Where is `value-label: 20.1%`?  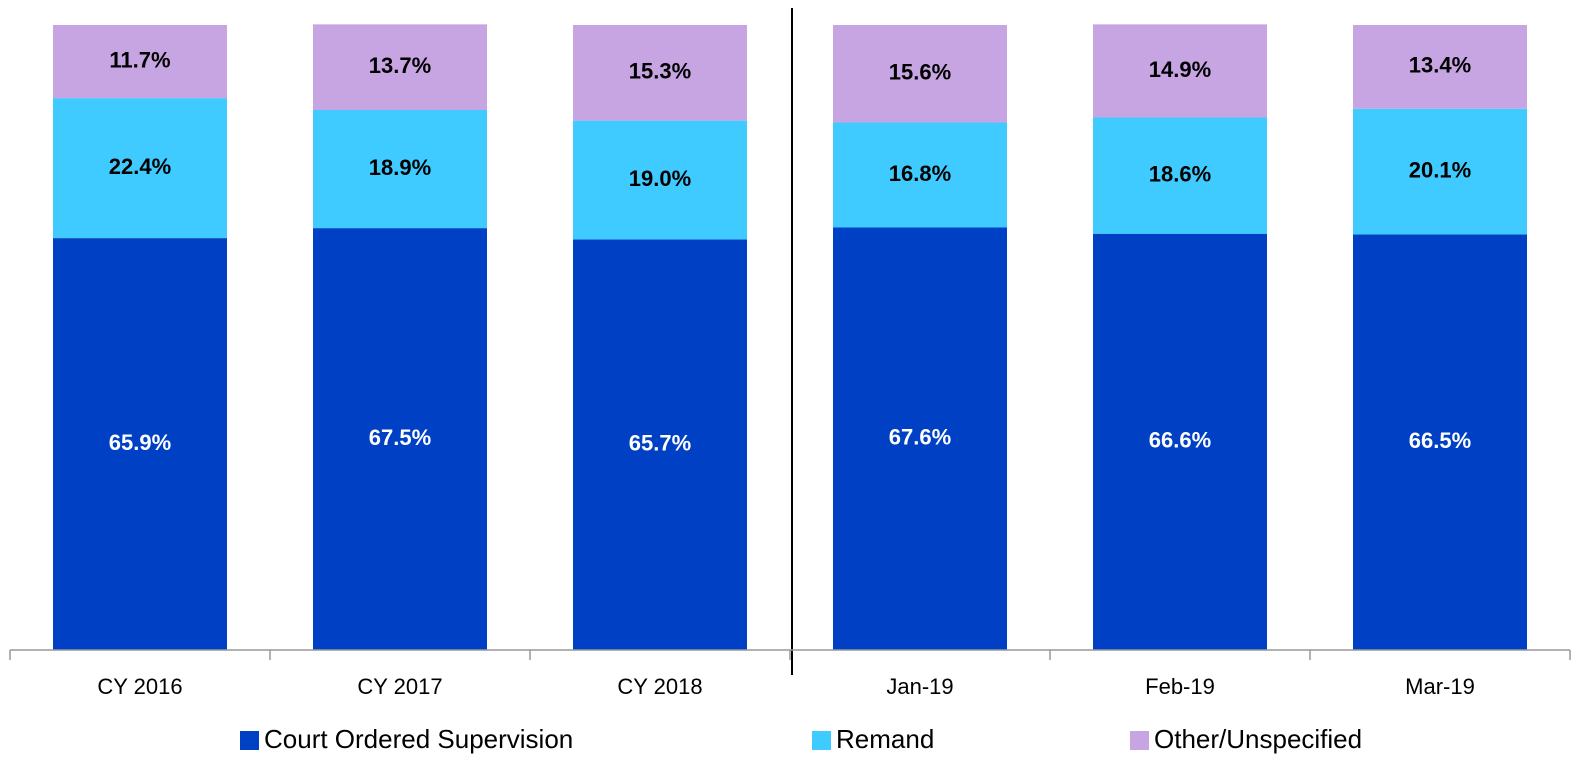 value-label: 20.1% is located at coordinates (1440, 169).